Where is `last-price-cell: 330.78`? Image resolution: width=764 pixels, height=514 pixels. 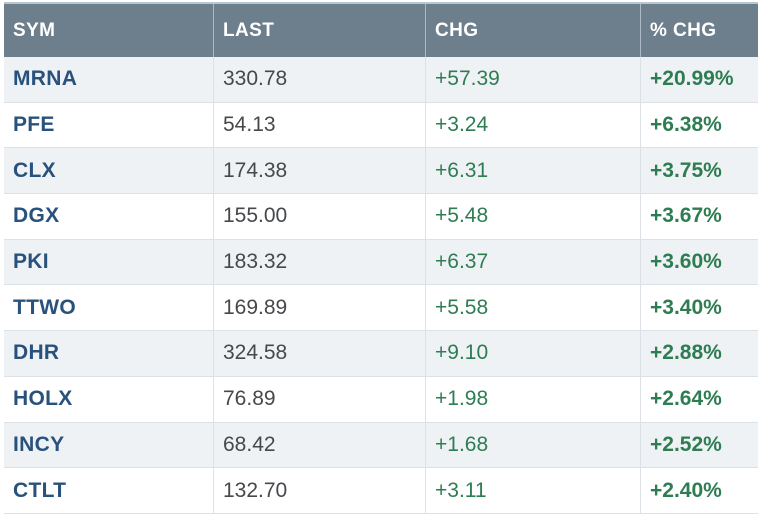 last-price-cell: 330.78 is located at coordinates (319, 79).